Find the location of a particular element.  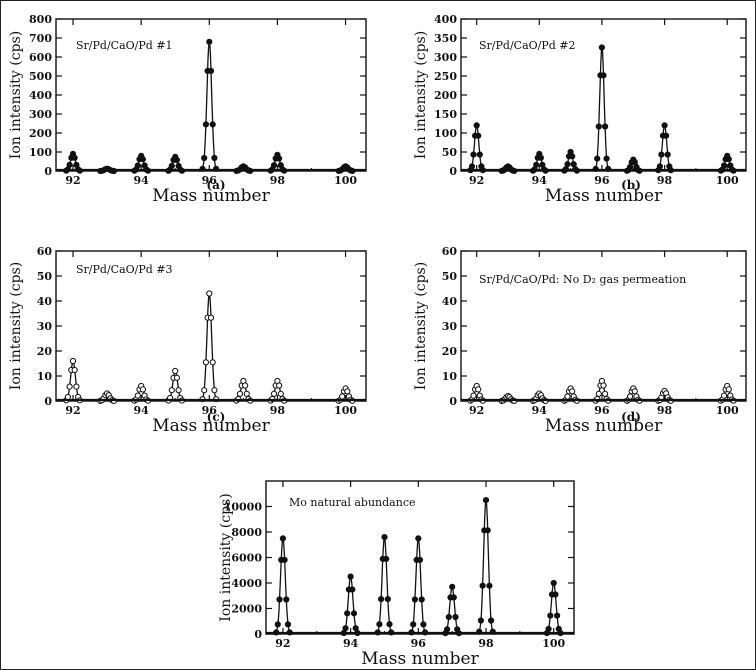

y-axis-label: Ion intensity (cps) is located at coordinates (226, 557).